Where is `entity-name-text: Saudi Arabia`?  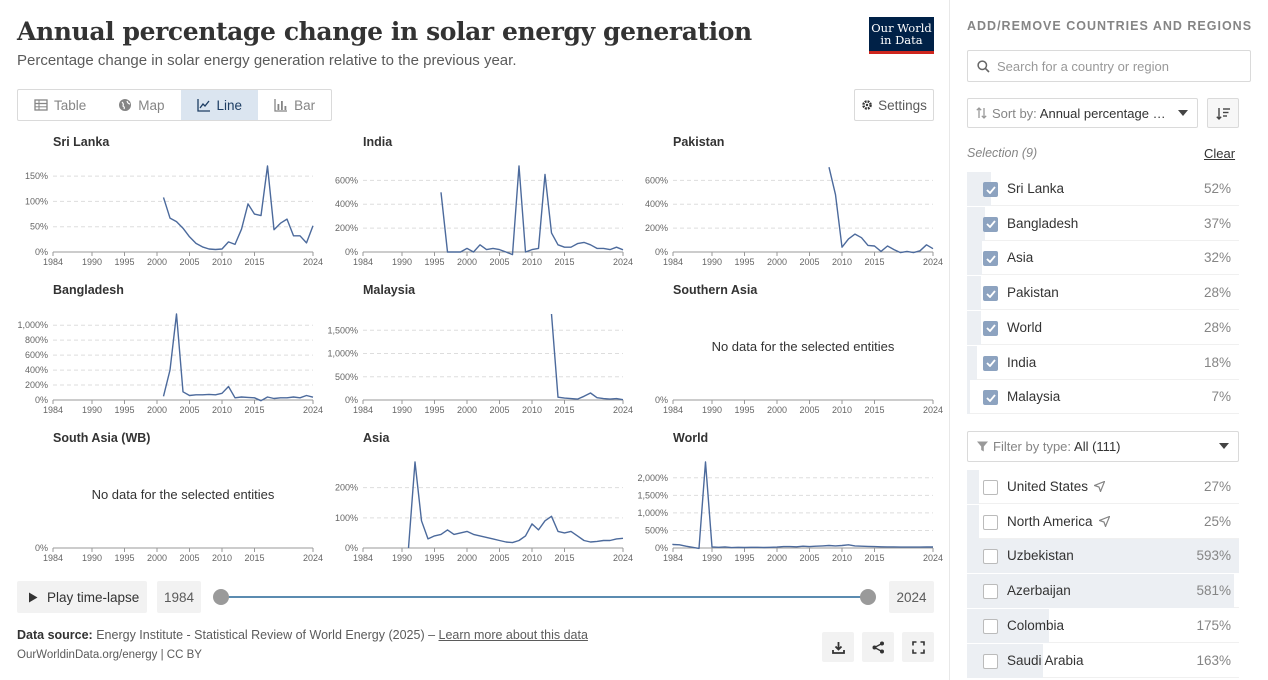 entity-name-text: Saudi Arabia is located at coordinates (1045, 660).